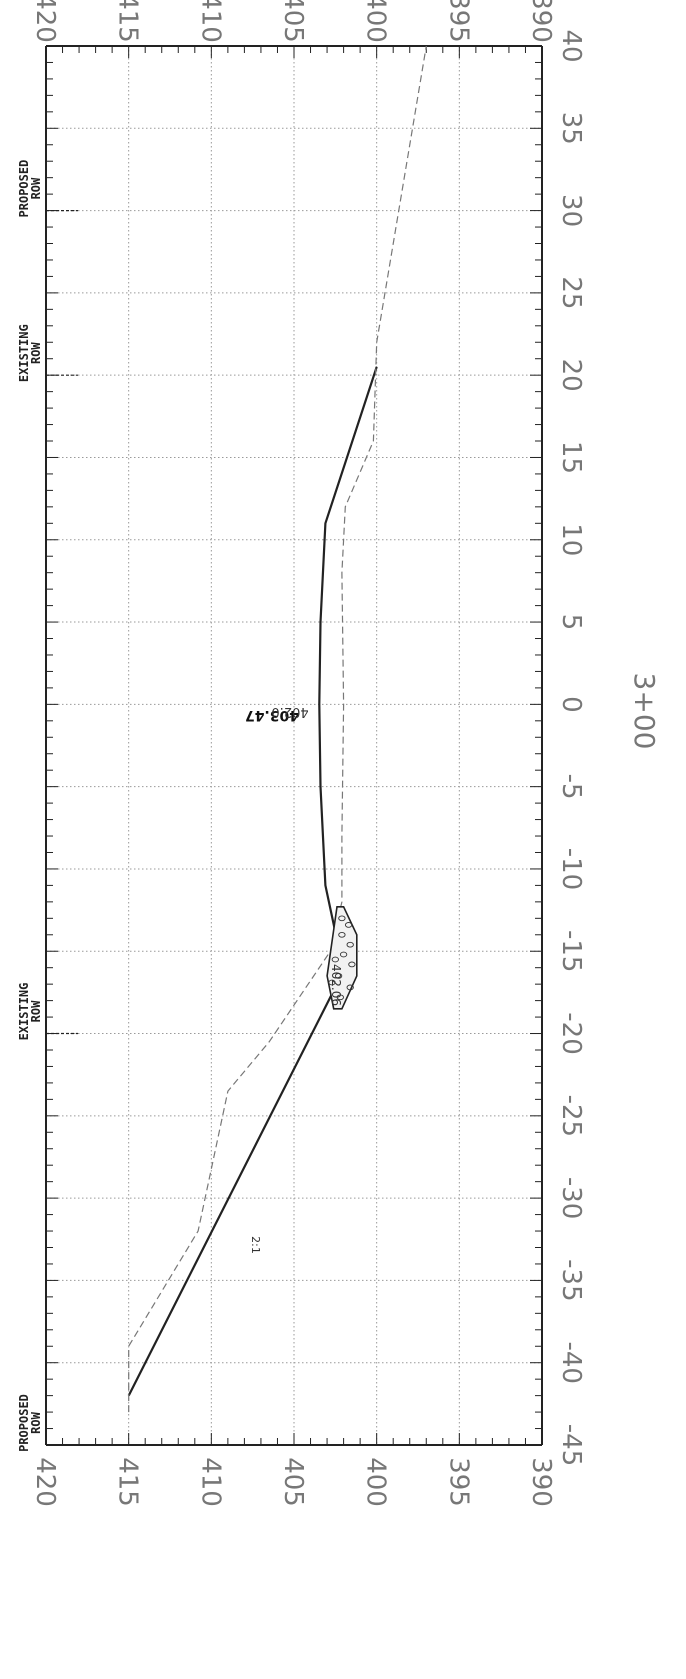 The height and width of the screenshot is (1679, 686). Describe the element at coordinates (128, 21) in the screenshot. I see `elevation-label-top: 415` at that location.